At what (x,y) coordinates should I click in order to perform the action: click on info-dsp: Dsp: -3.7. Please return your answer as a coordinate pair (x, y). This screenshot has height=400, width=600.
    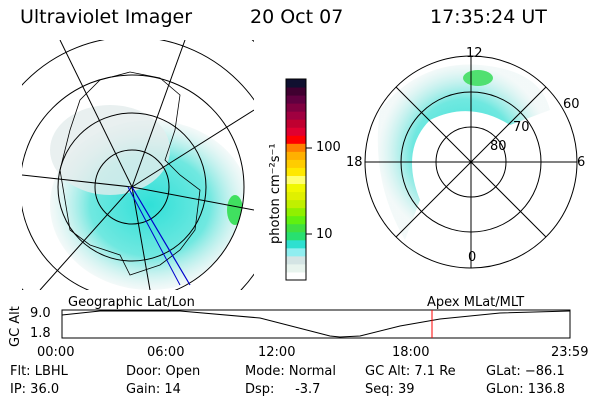
    Looking at the image, I should click on (283, 389).